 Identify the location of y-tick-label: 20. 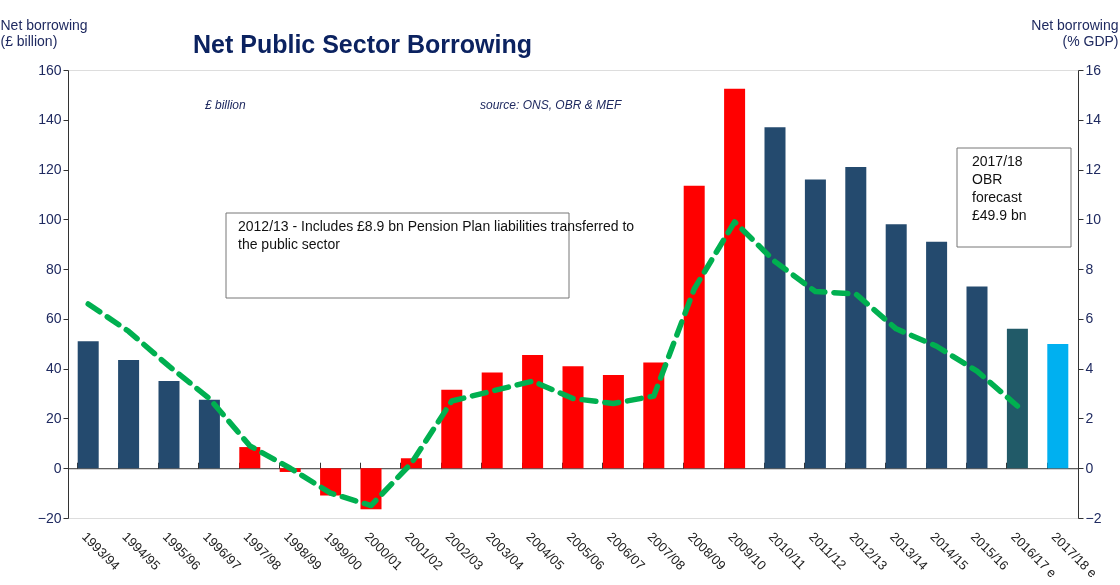
(53, 417).